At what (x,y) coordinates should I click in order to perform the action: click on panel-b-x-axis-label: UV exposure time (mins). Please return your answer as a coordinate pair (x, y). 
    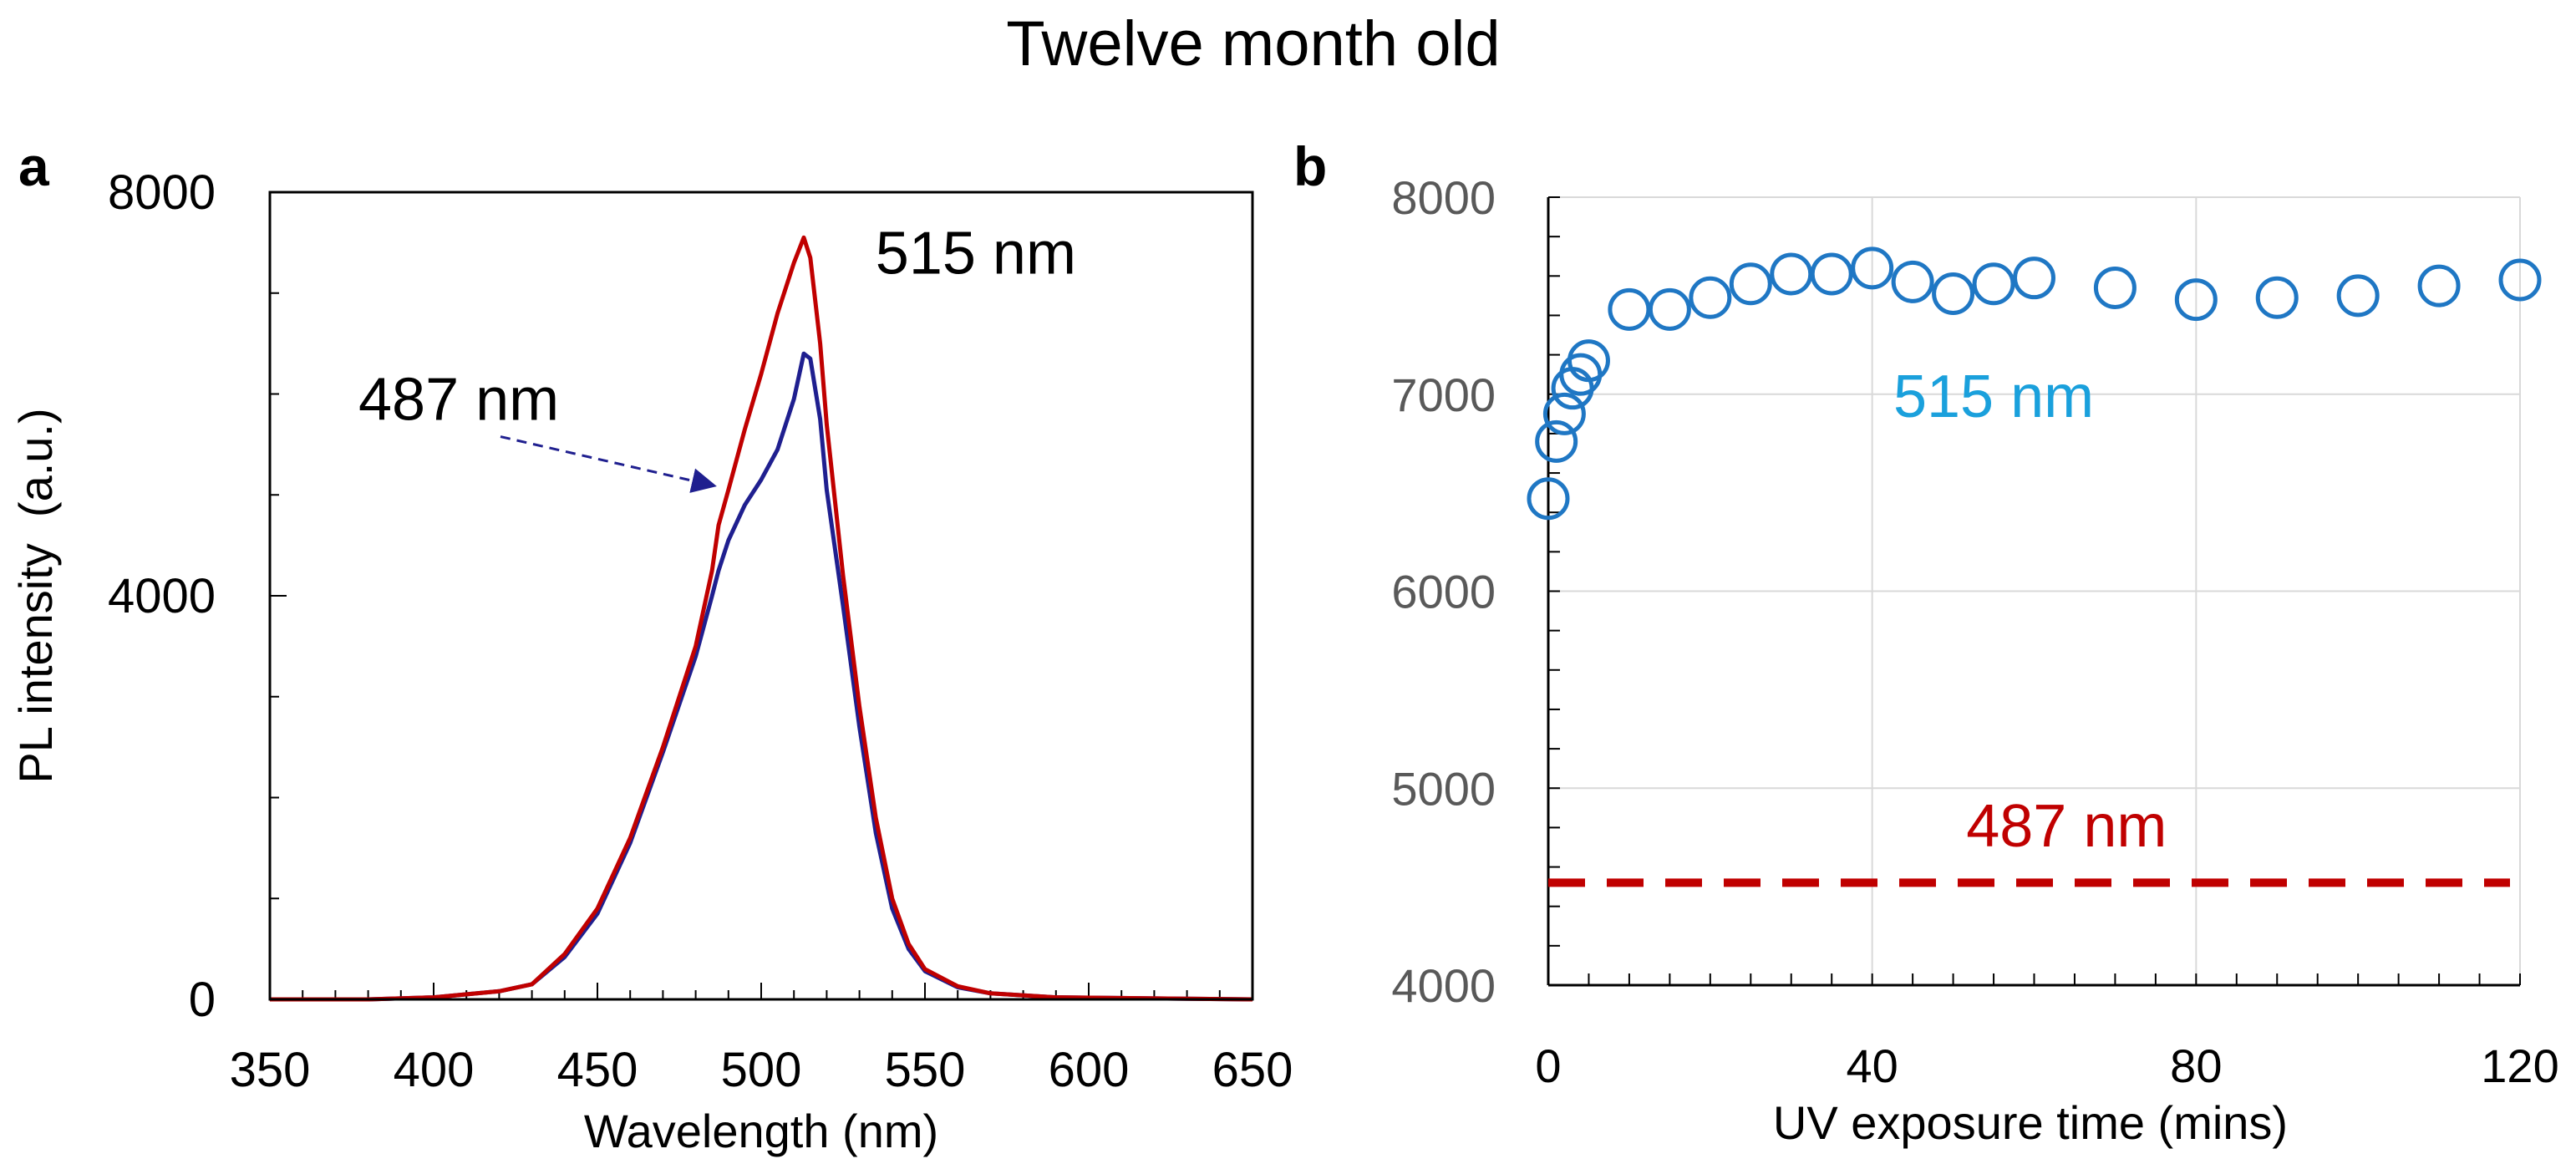
    Looking at the image, I should click on (2030, 1122).